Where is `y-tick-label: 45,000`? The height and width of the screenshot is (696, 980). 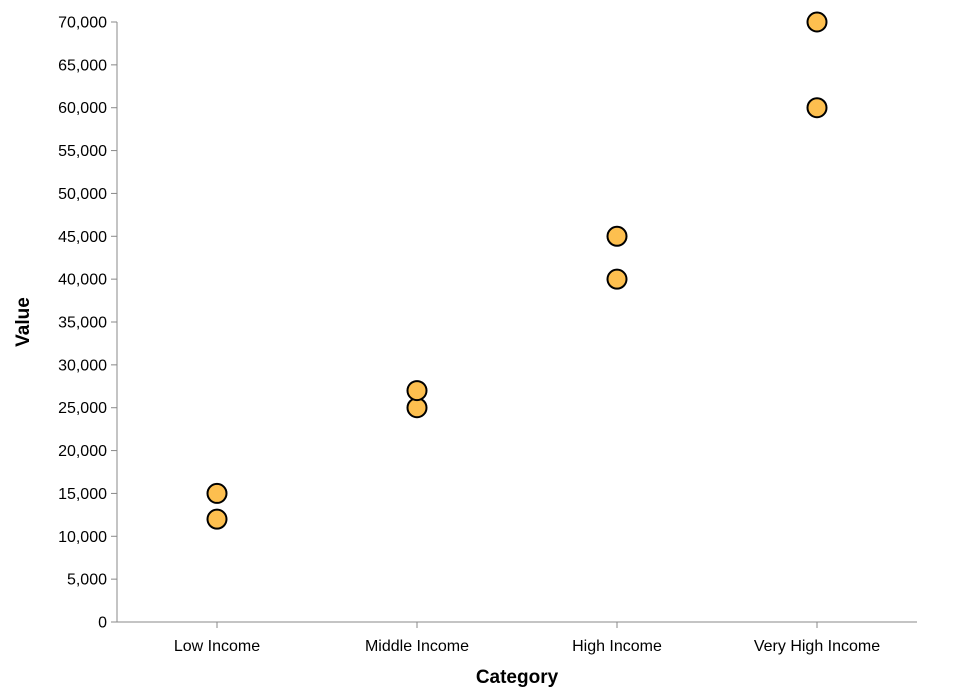
y-tick-label: 45,000 is located at coordinates (82, 237).